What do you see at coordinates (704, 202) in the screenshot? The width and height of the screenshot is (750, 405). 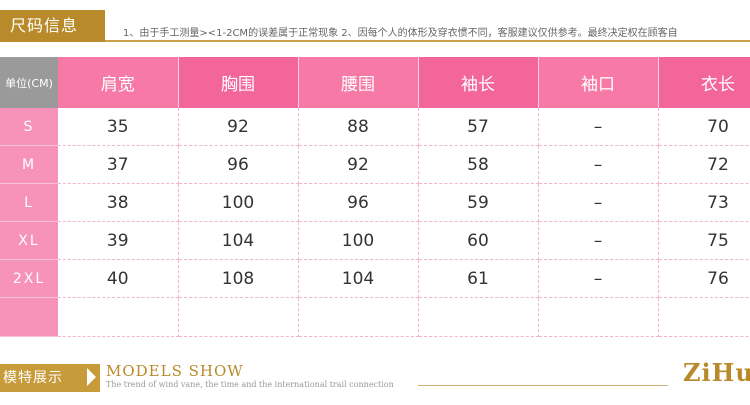 I see `table-cell: 73` at bounding box center [704, 202].